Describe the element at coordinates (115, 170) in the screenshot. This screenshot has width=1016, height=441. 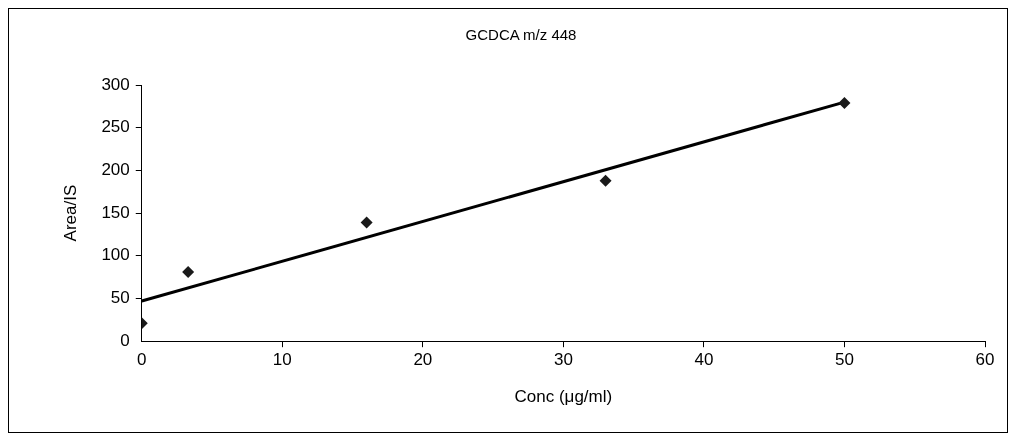
I see `y-tick-label: 200` at that location.